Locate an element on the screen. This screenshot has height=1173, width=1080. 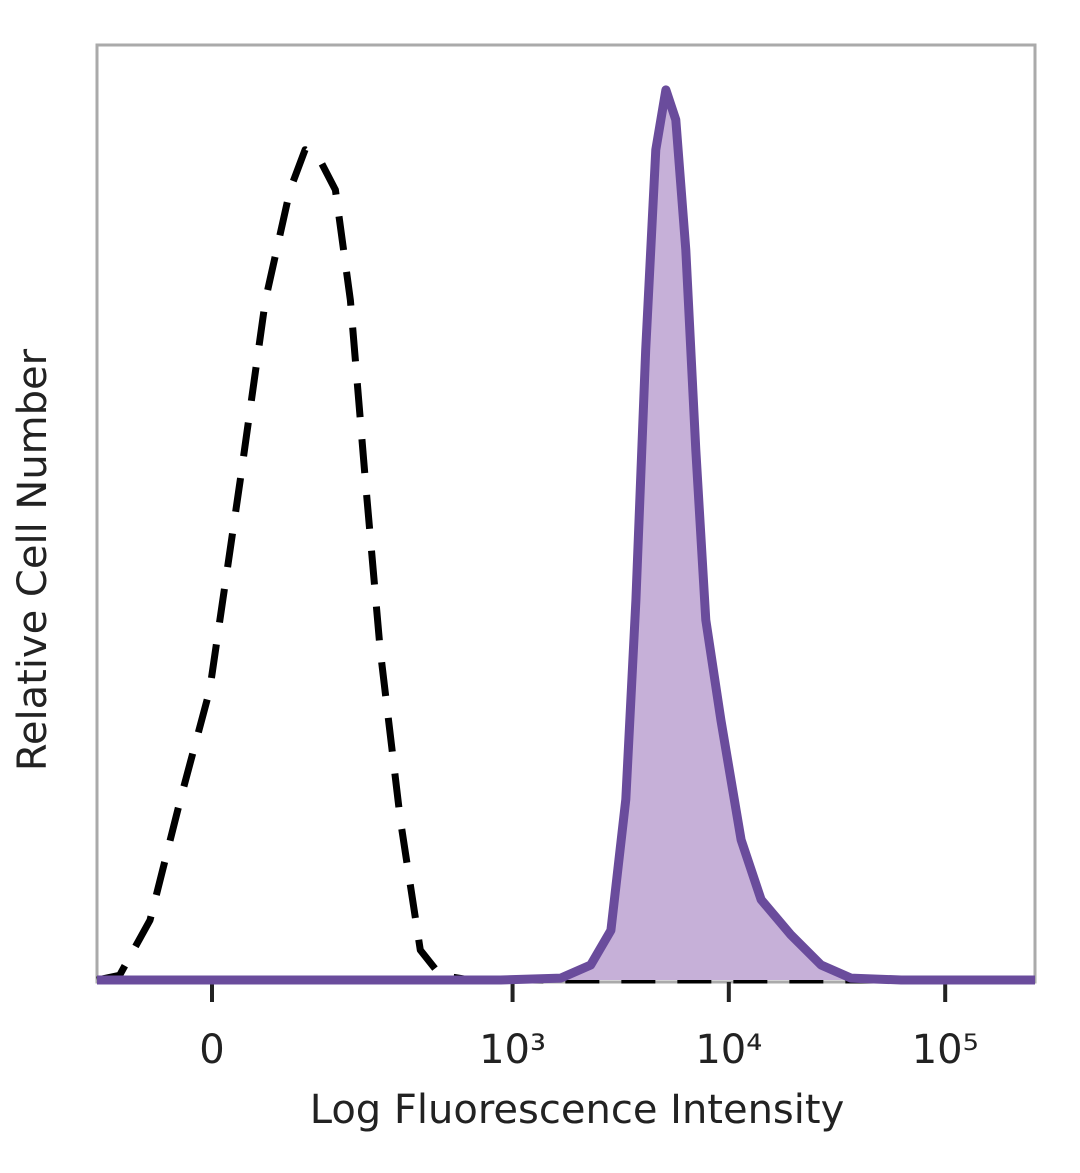
x-tick-label: 10⁵ is located at coordinates (945, 1050).